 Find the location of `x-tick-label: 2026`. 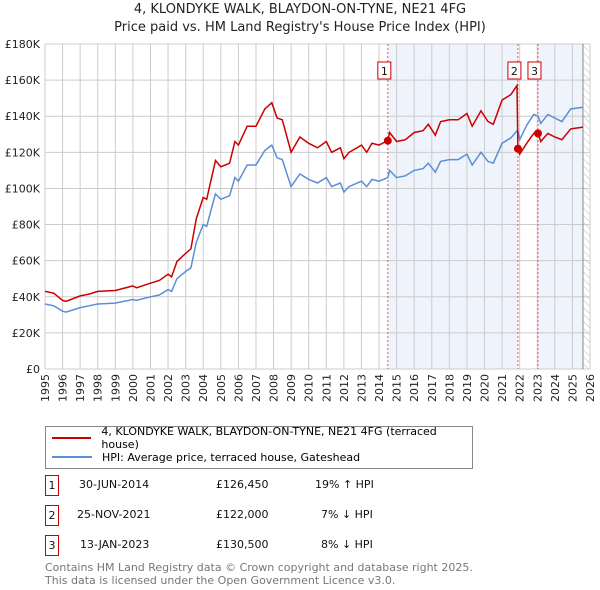

x-tick-label: 2026 is located at coordinates (590, 388).